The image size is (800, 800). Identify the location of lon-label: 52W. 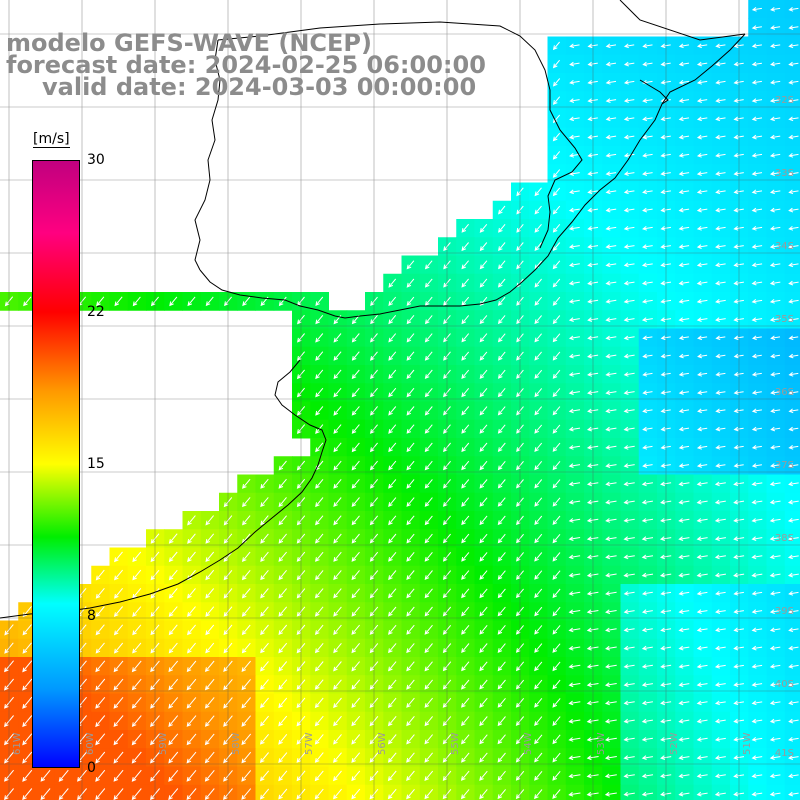
(674, 743).